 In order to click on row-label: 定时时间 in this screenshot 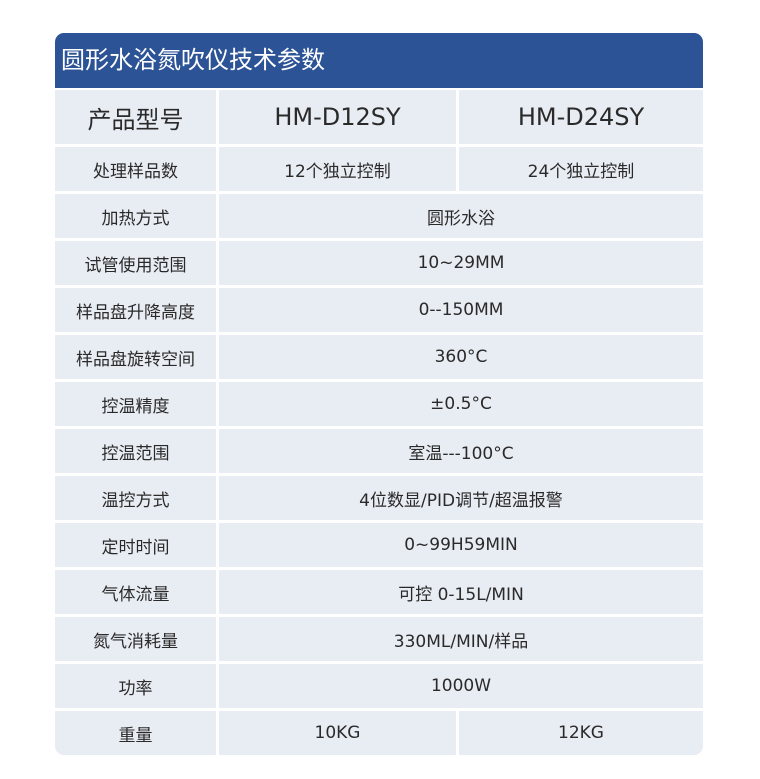, I will do `click(135, 545)`.